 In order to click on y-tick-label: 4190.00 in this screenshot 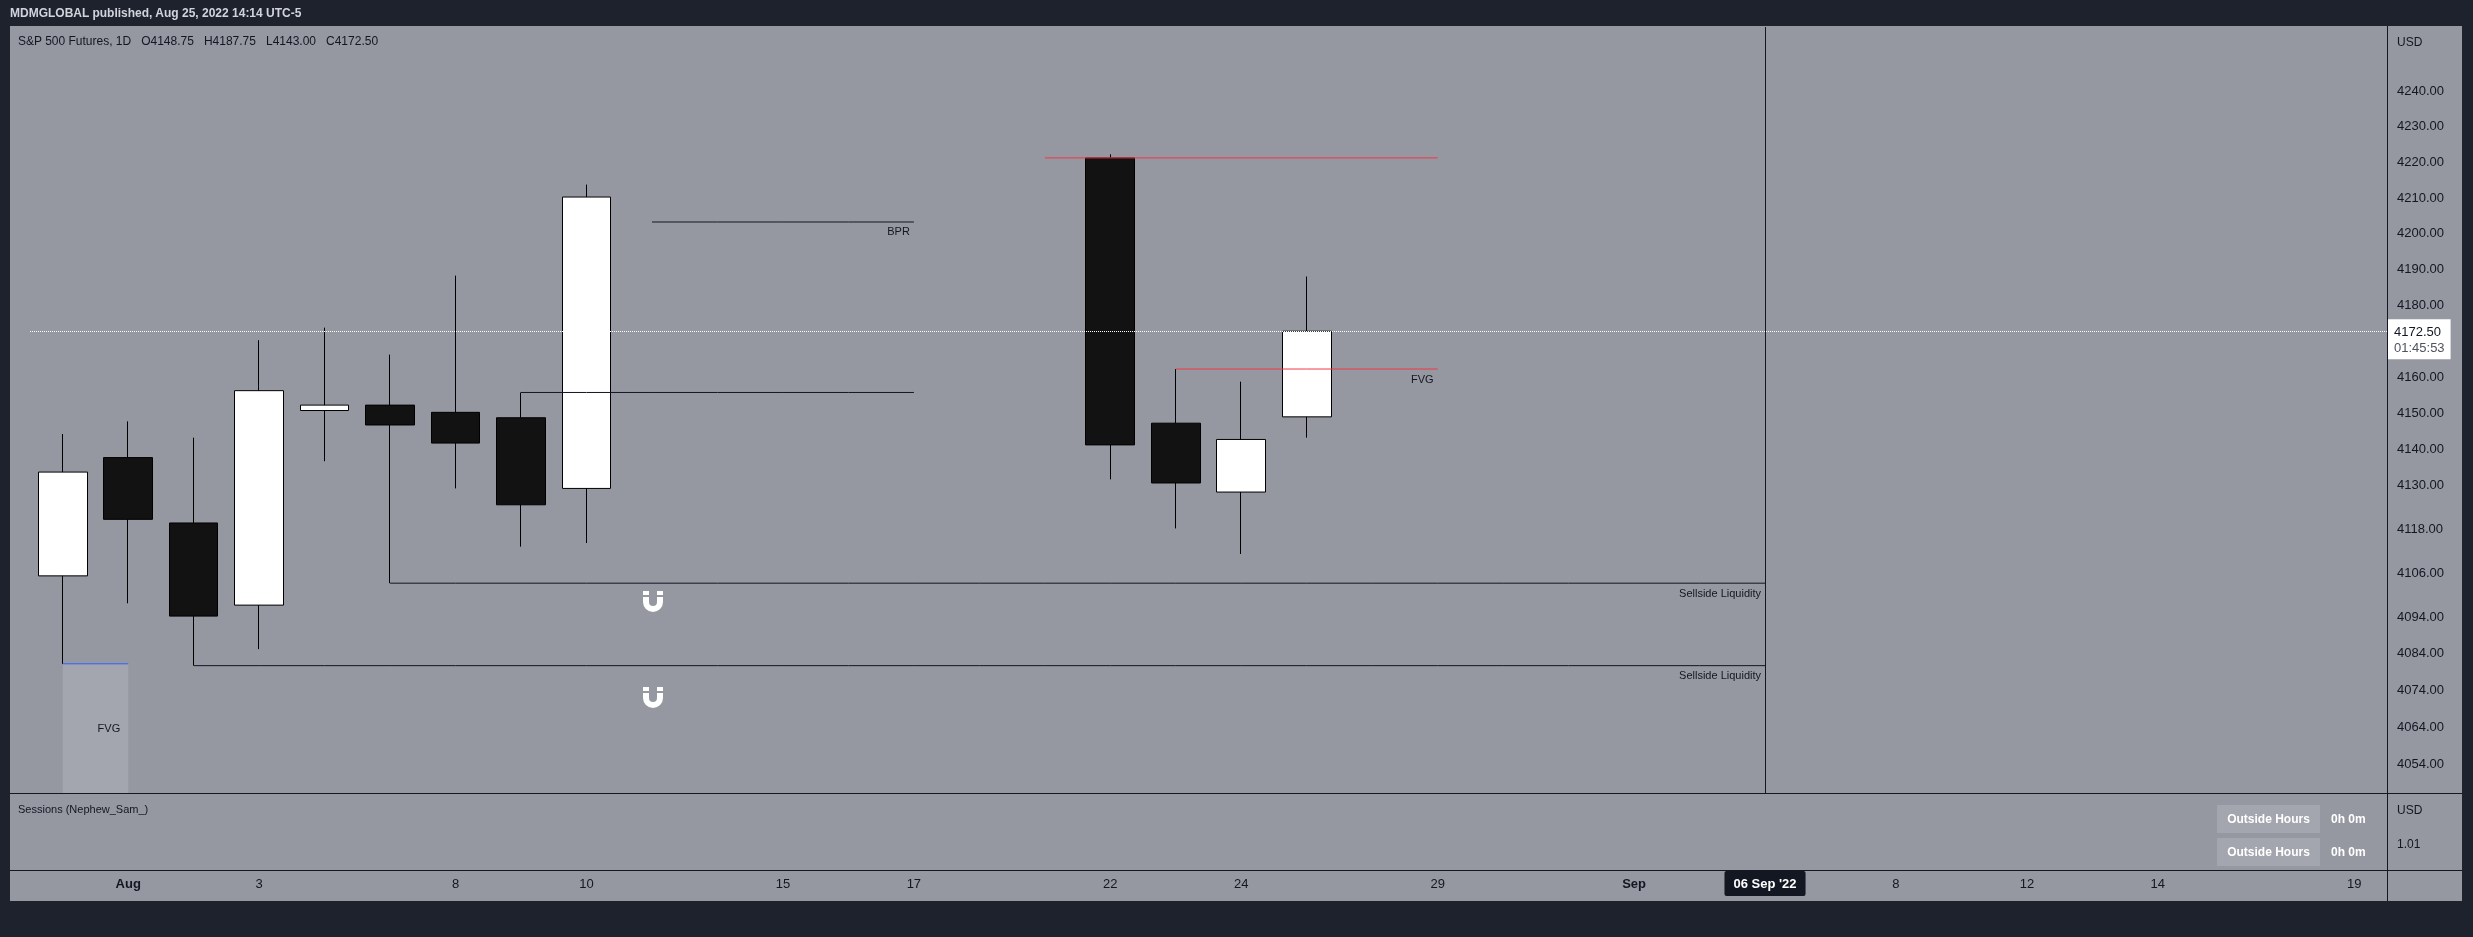, I will do `click(2420, 268)`.